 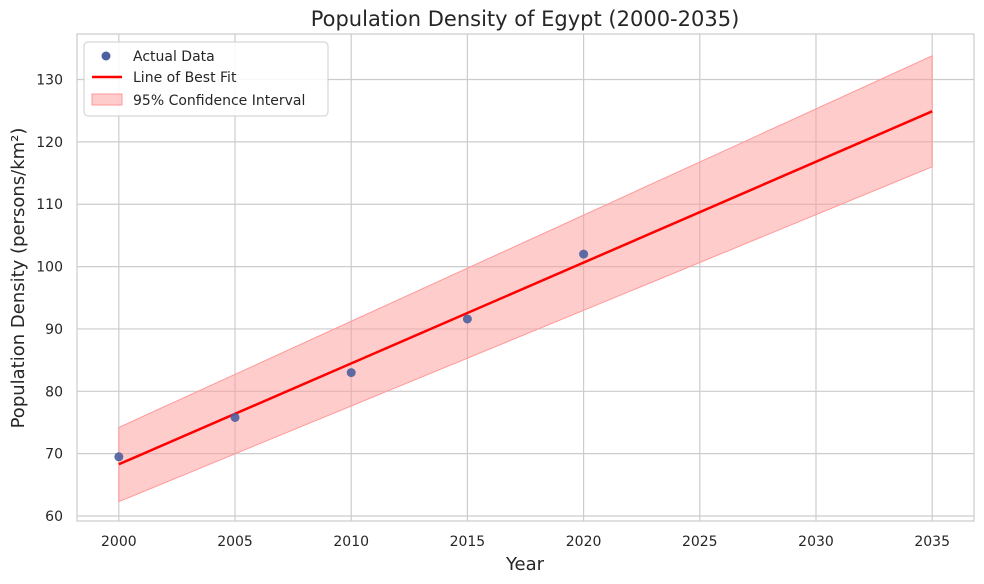 What do you see at coordinates (54, 330) in the screenshot?
I see `y-tick-label: 90` at bounding box center [54, 330].